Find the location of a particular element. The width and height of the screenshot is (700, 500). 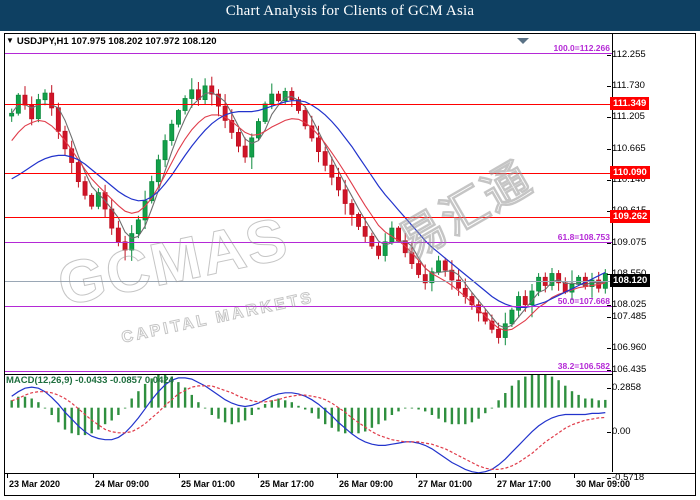

title-bar: Chart Analysis for Clients of GCM Asia is located at coordinates (350, 15).